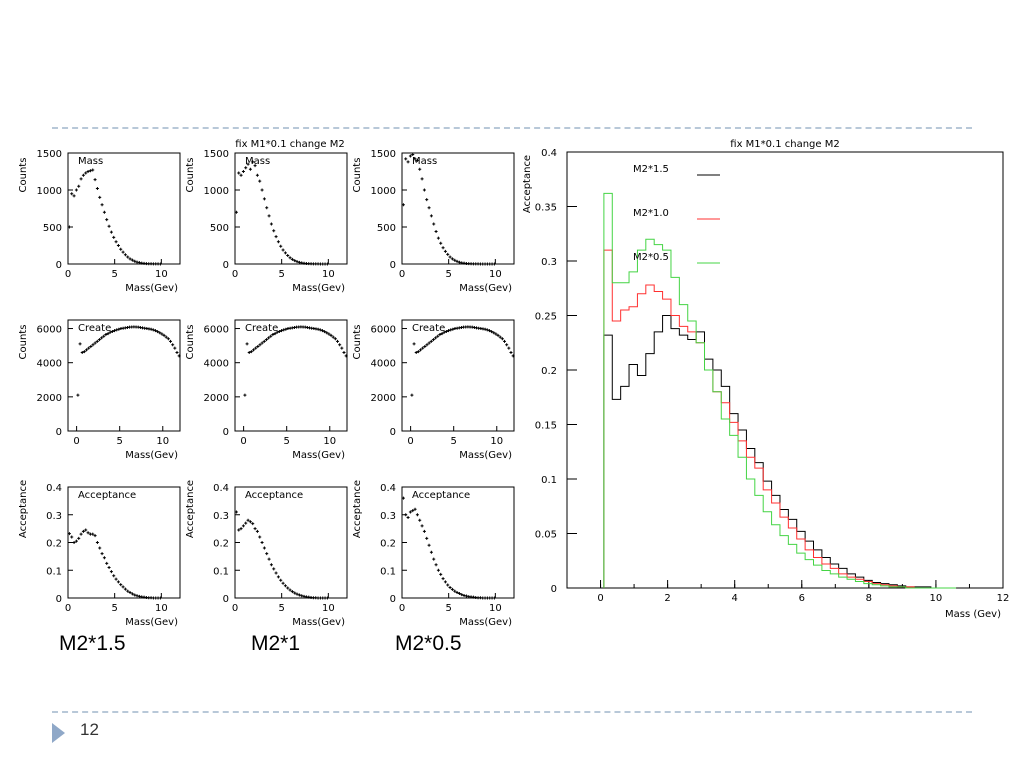 The height and width of the screenshot is (768, 1024). Describe the element at coordinates (257, 161) in the screenshot. I see `panel-label: Mass` at that location.